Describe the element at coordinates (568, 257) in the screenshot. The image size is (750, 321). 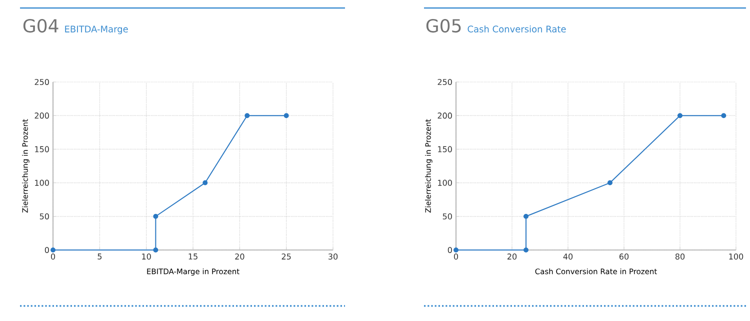
I see `x-tick-label: 40` at that location.